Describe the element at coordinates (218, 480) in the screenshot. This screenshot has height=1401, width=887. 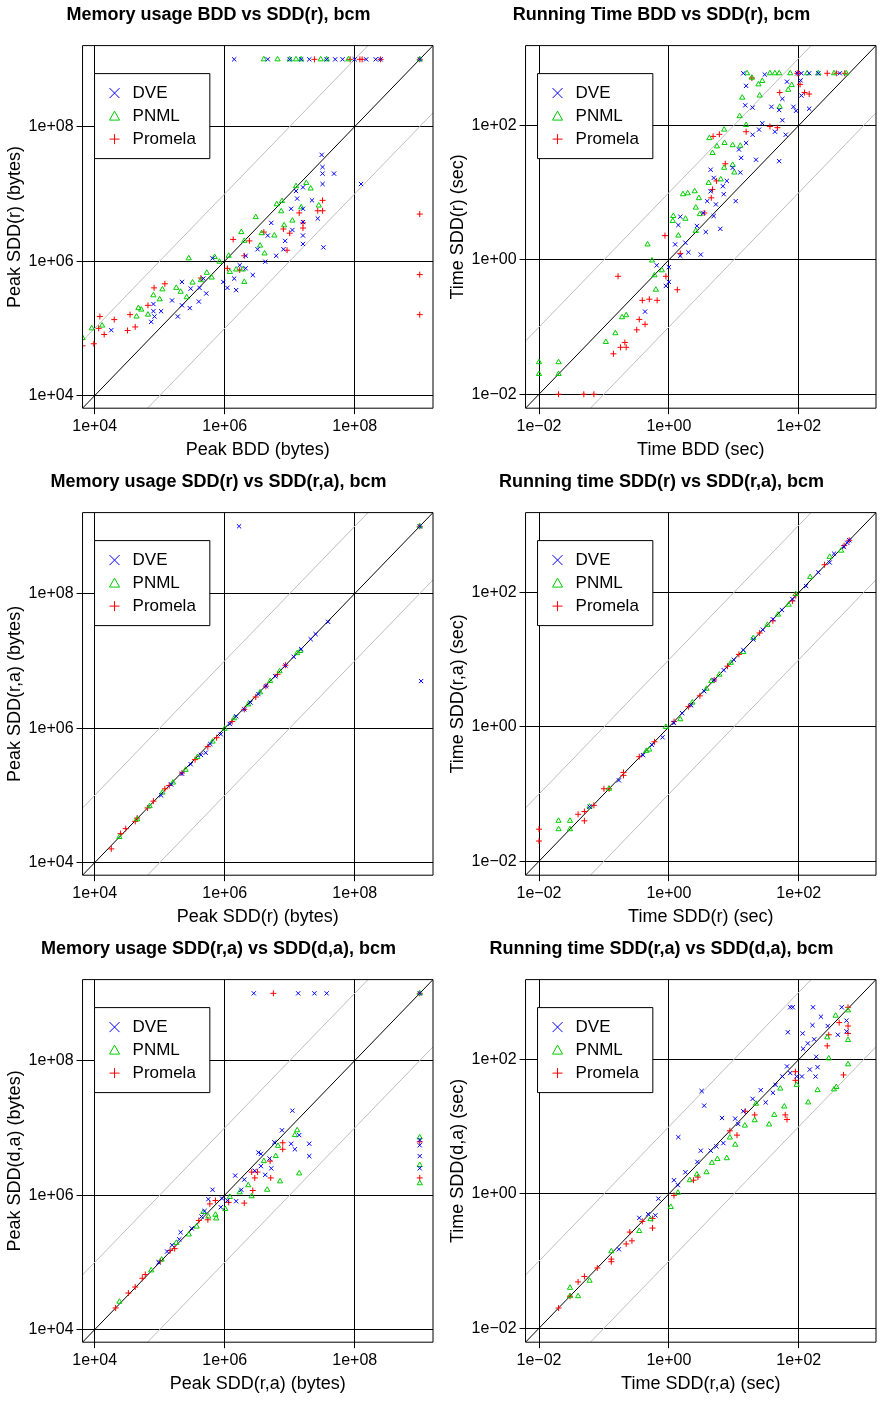
I see `chart-title: Memory usage SDD(r) vs SDD(r,a), bcm` at that location.